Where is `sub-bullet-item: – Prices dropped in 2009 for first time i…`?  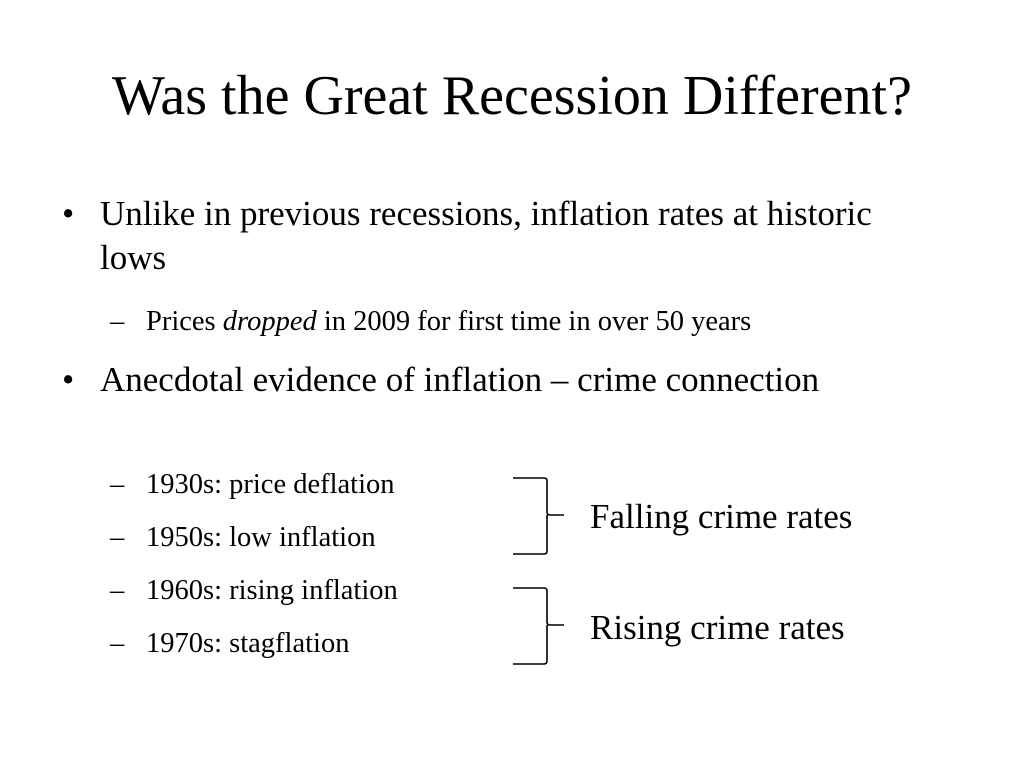
sub-bullet-item: – Prices dropped in 2009 for first time i… is located at coordinates (430, 322).